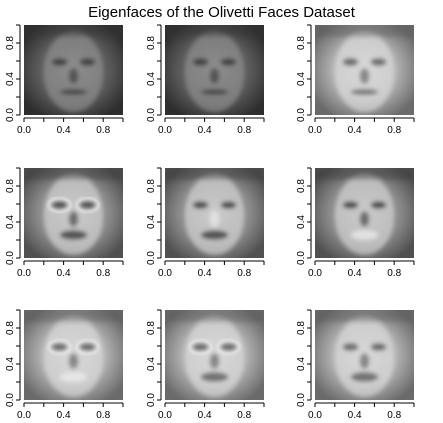 This screenshot has height=423, width=443. I want to click on chart-title: Eigenfaces of the Olivetti Faces Dataset, so click(222, 12).